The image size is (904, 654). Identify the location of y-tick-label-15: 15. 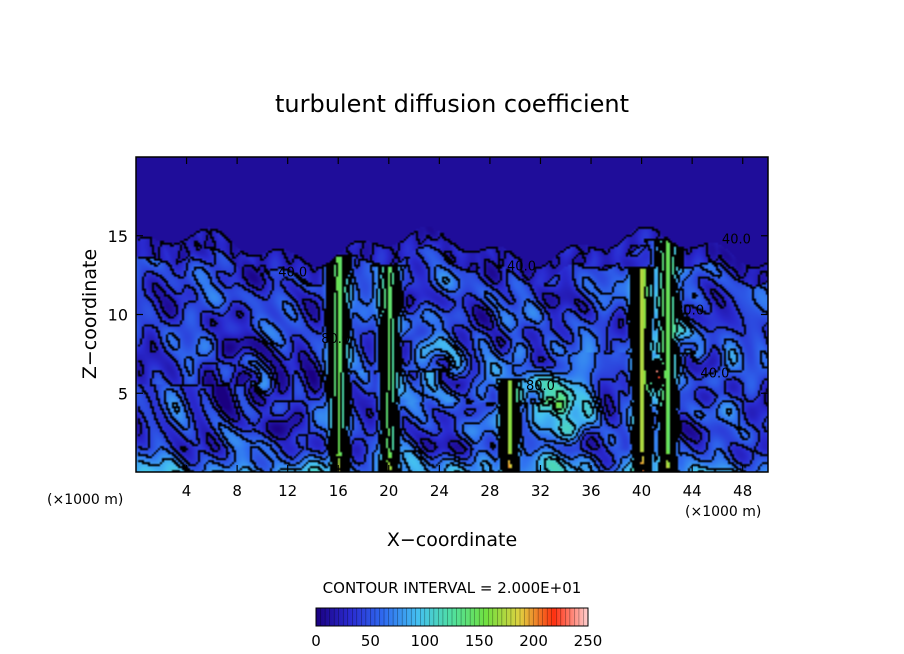
(118, 236).